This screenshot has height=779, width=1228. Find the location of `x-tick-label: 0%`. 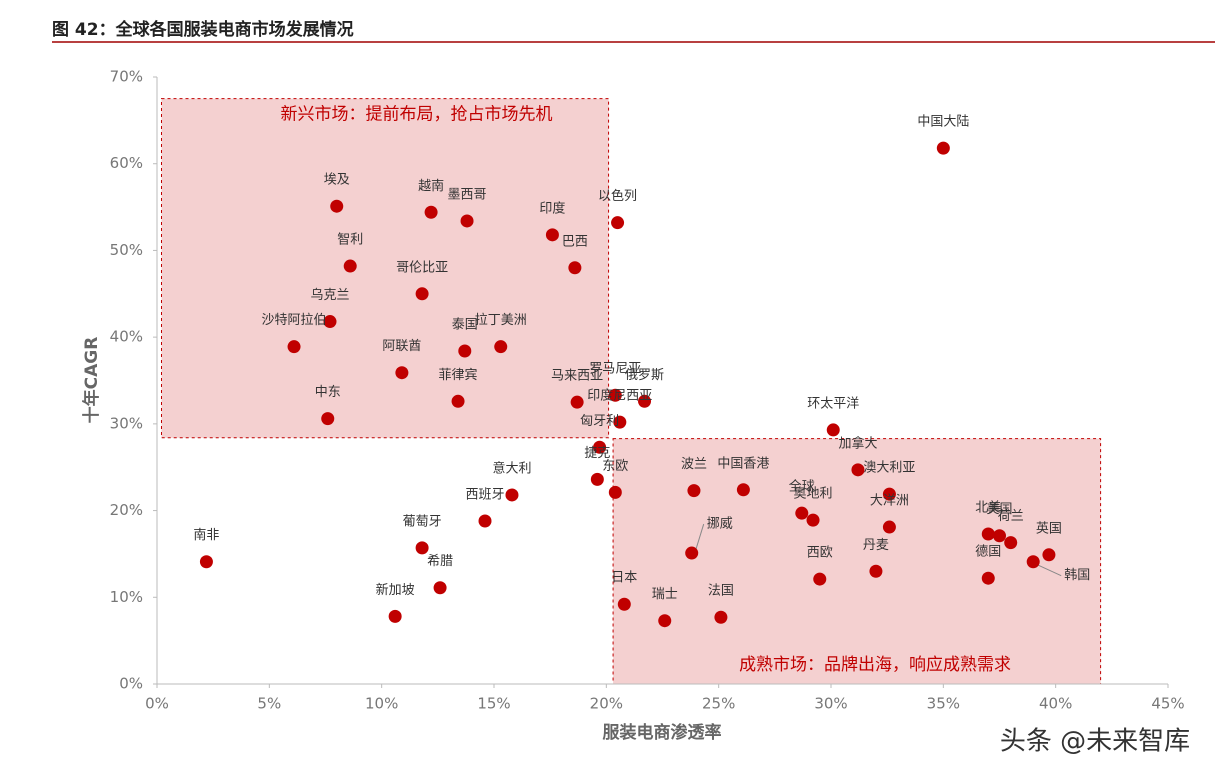

x-tick-label: 0% is located at coordinates (157, 704).